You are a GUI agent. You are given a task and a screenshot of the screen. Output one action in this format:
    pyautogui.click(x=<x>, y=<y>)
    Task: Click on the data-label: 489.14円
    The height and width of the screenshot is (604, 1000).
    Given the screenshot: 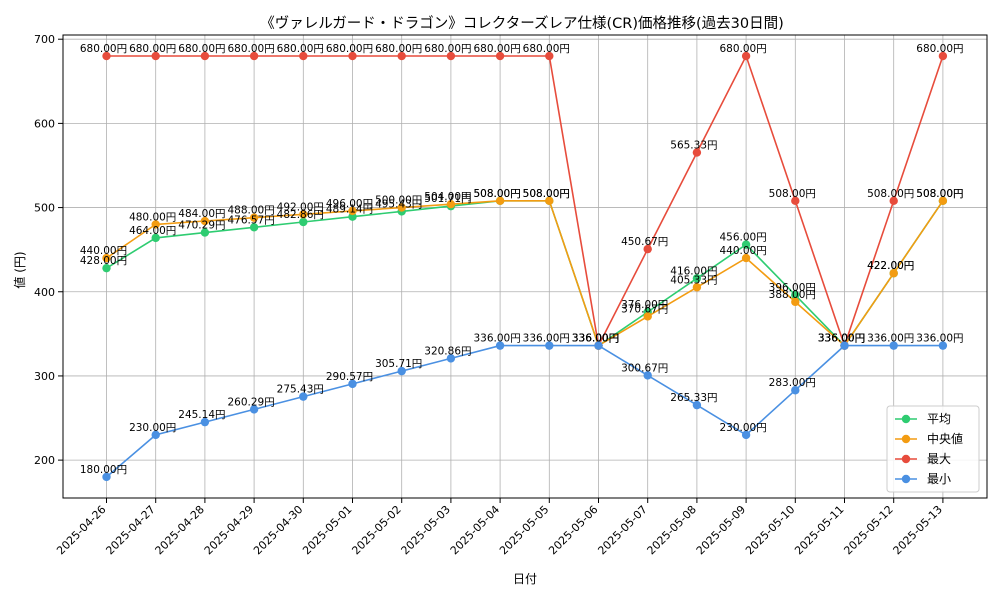 What is the action you would take?
    pyautogui.click(x=349, y=210)
    